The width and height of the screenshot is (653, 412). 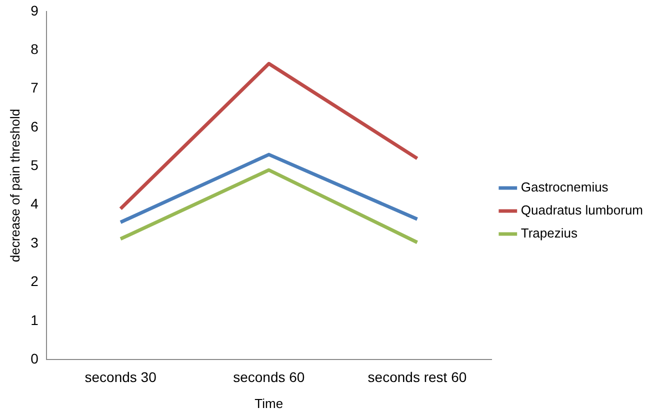 What do you see at coordinates (34, 320) in the screenshot?
I see `y-tick-label: 1` at bounding box center [34, 320].